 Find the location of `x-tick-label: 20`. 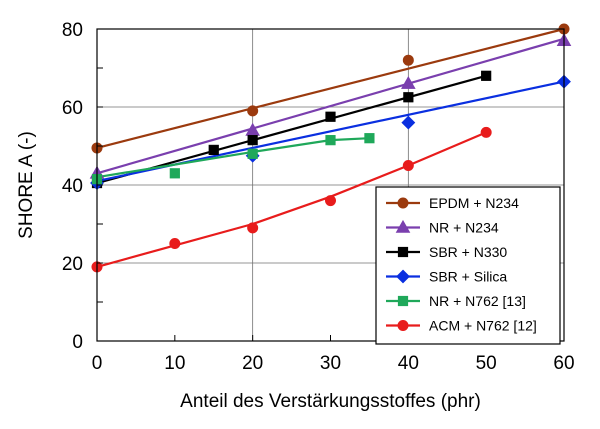

x-tick-label: 20 is located at coordinates (252, 363).